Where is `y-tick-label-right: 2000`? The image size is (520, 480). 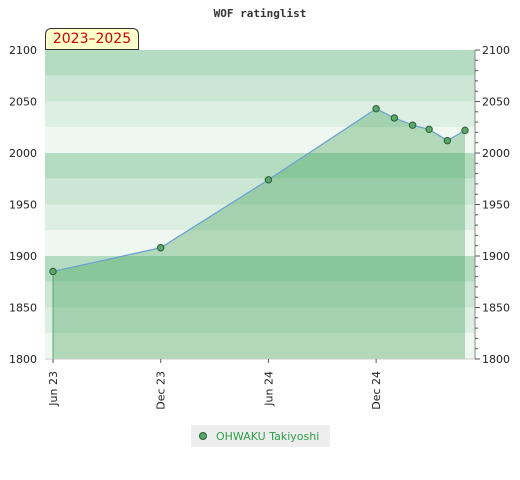 y-tick-label-right: 2000 is located at coordinates (496, 153).